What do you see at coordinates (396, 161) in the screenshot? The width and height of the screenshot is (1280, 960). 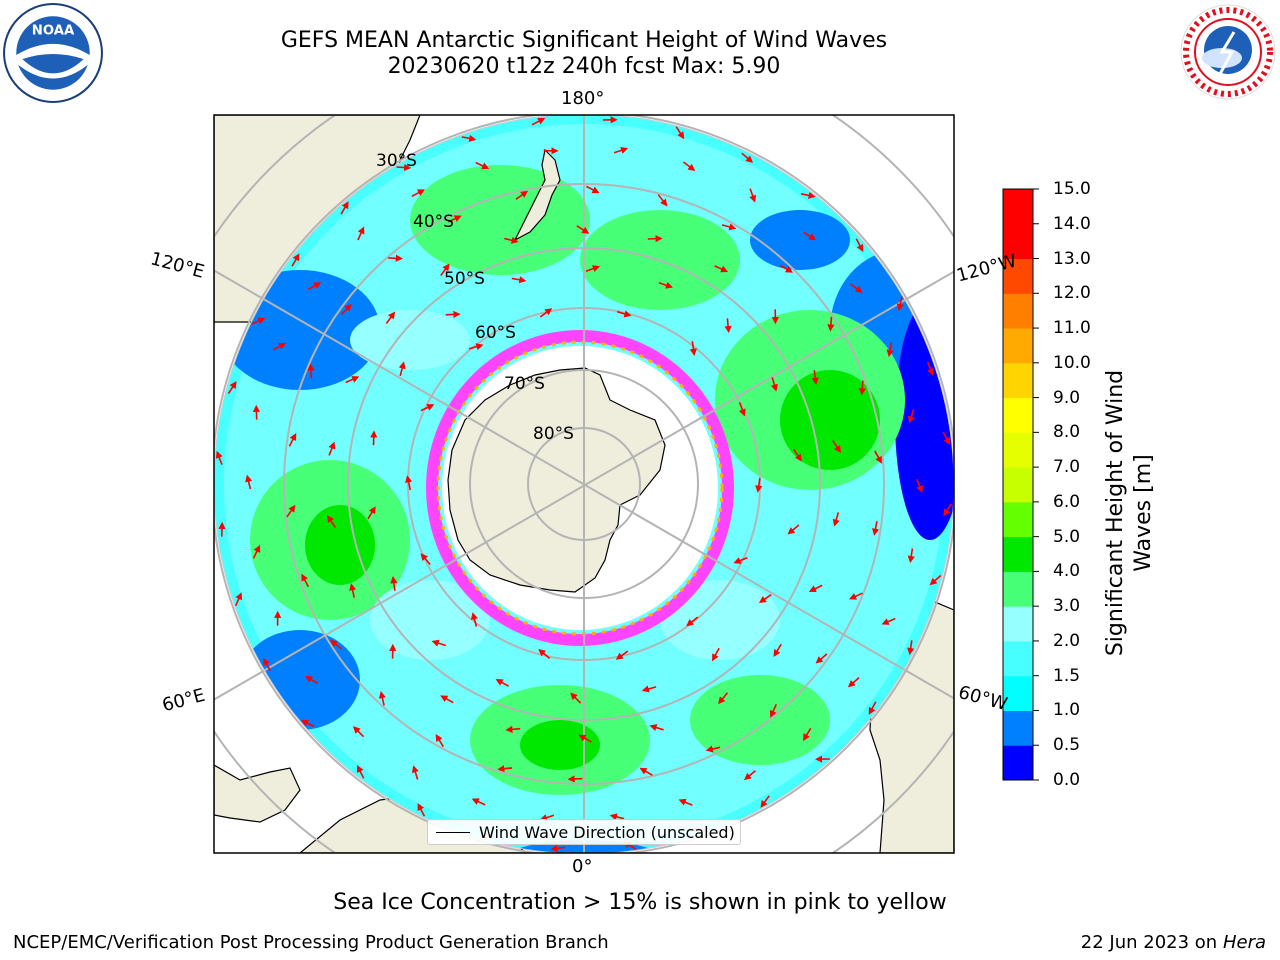 I see `latitude-label: 30°S` at bounding box center [396, 161].